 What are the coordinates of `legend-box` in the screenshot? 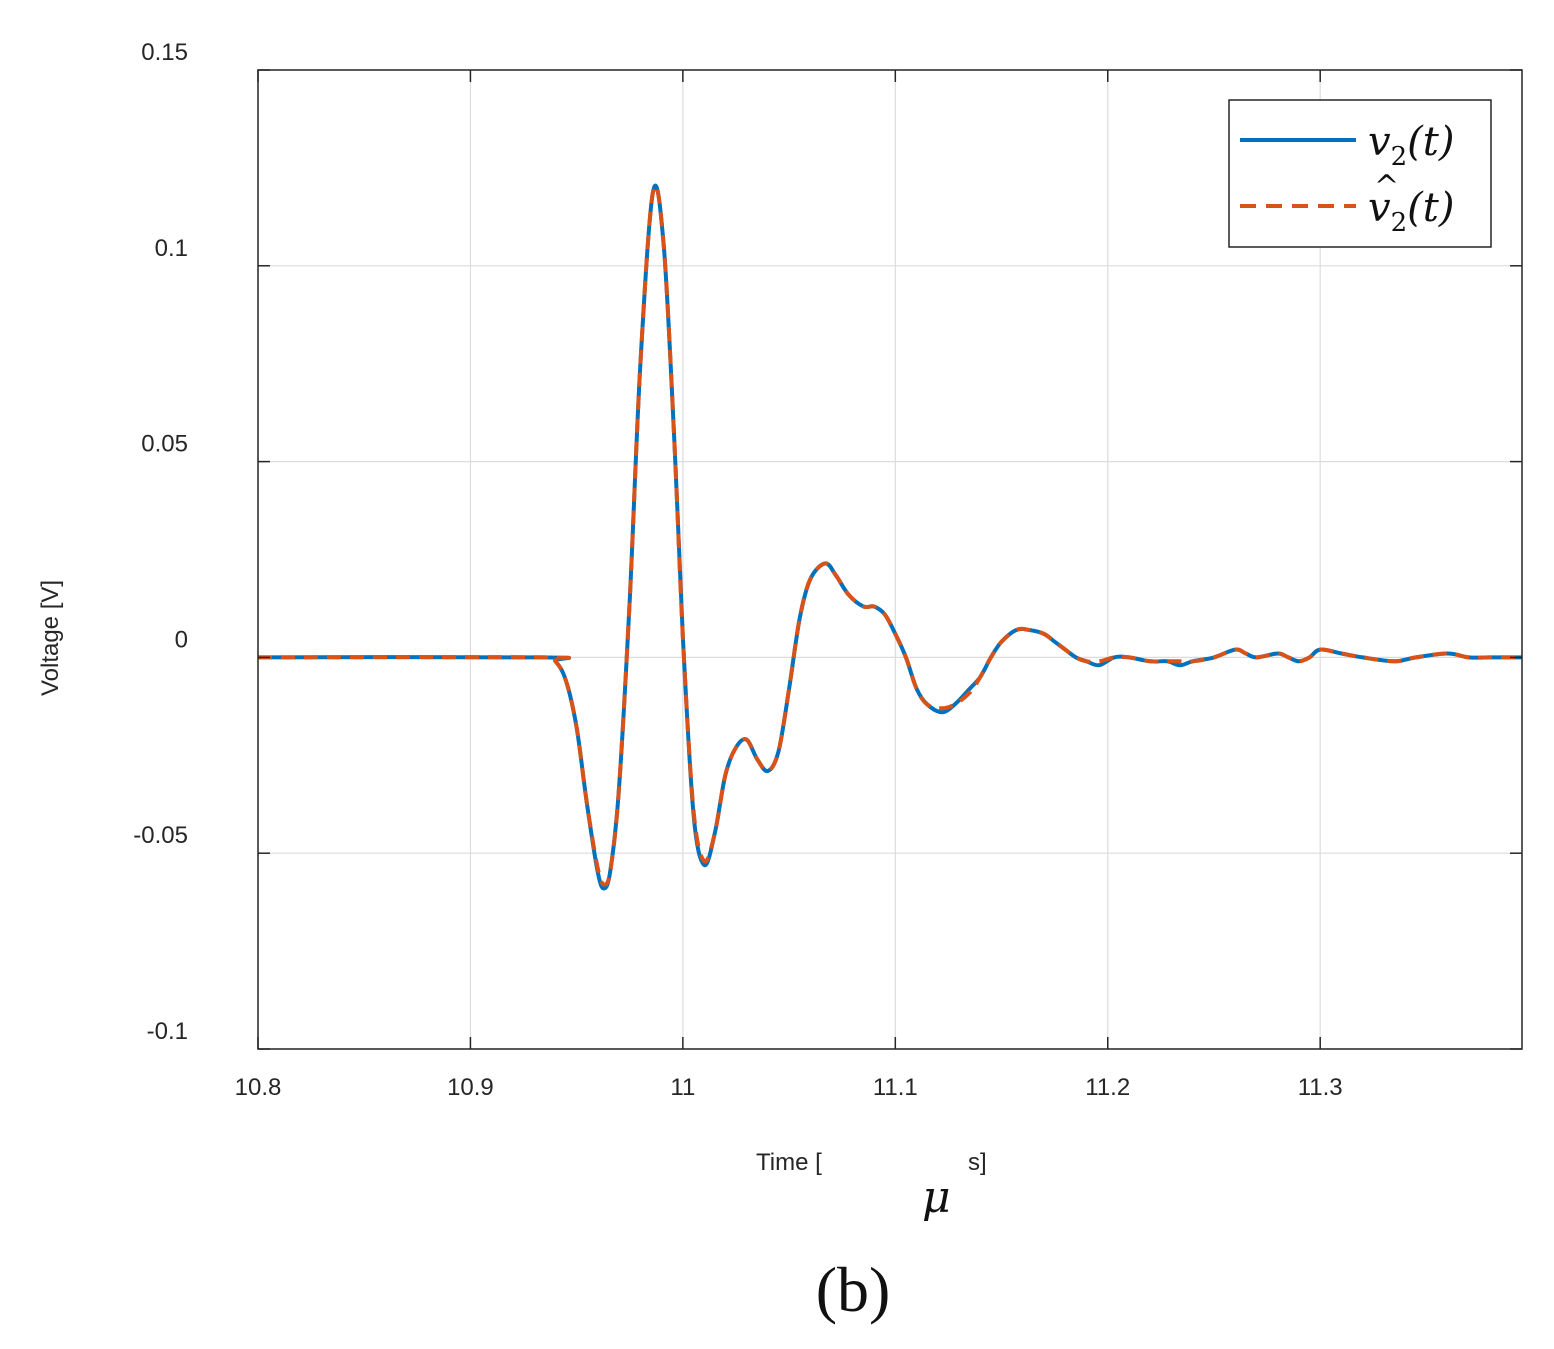 It's located at (1360, 173).